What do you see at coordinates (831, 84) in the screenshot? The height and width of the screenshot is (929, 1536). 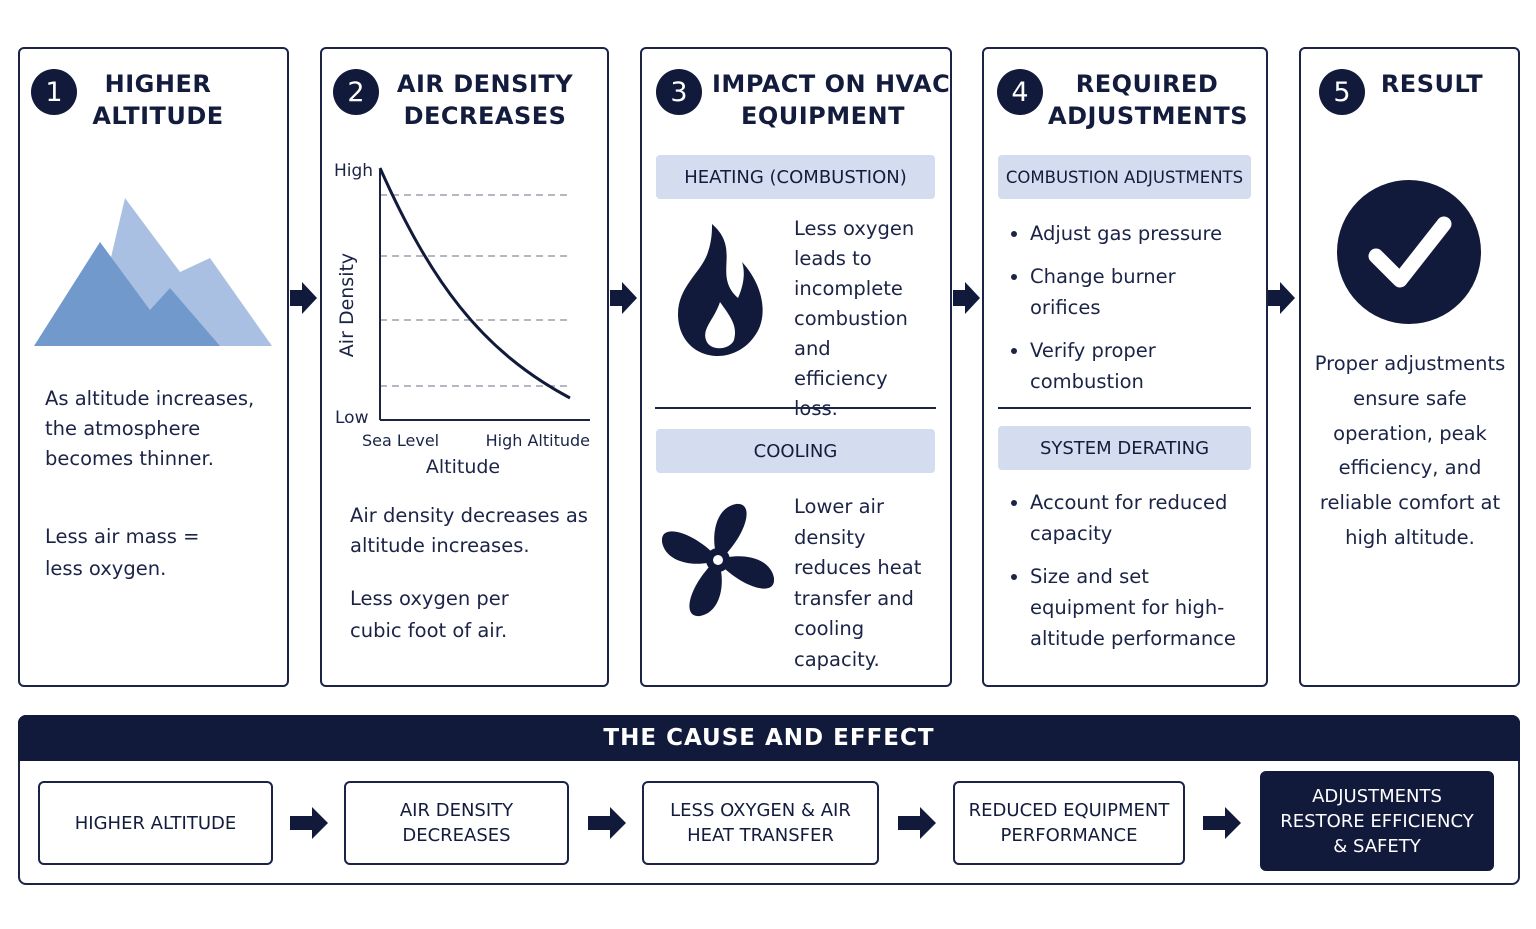 I see `title-line: IMPACT ON HVAC` at bounding box center [831, 84].